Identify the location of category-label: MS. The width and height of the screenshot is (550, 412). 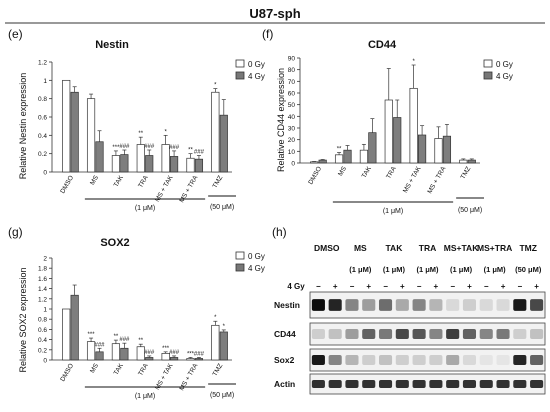
(342, 171).